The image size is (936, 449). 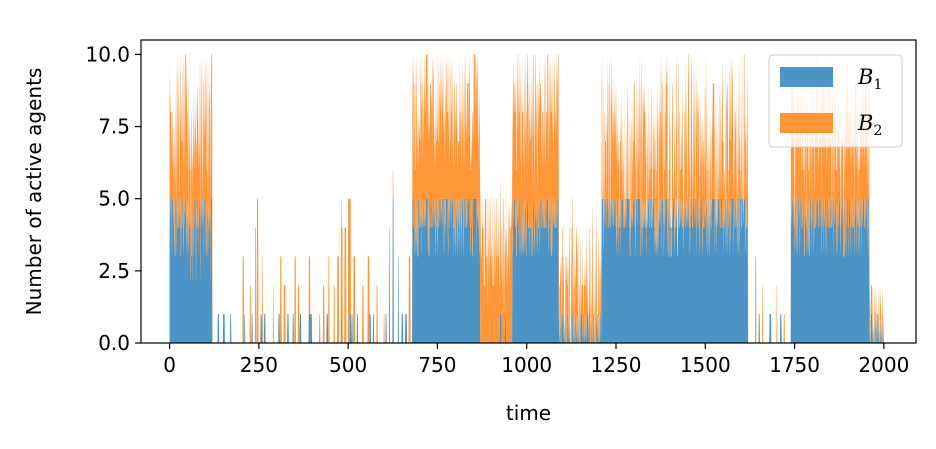 What do you see at coordinates (883, 365) in the screenshot?
I see `x-tick-label: 2000` at bounding box center [883, 365].